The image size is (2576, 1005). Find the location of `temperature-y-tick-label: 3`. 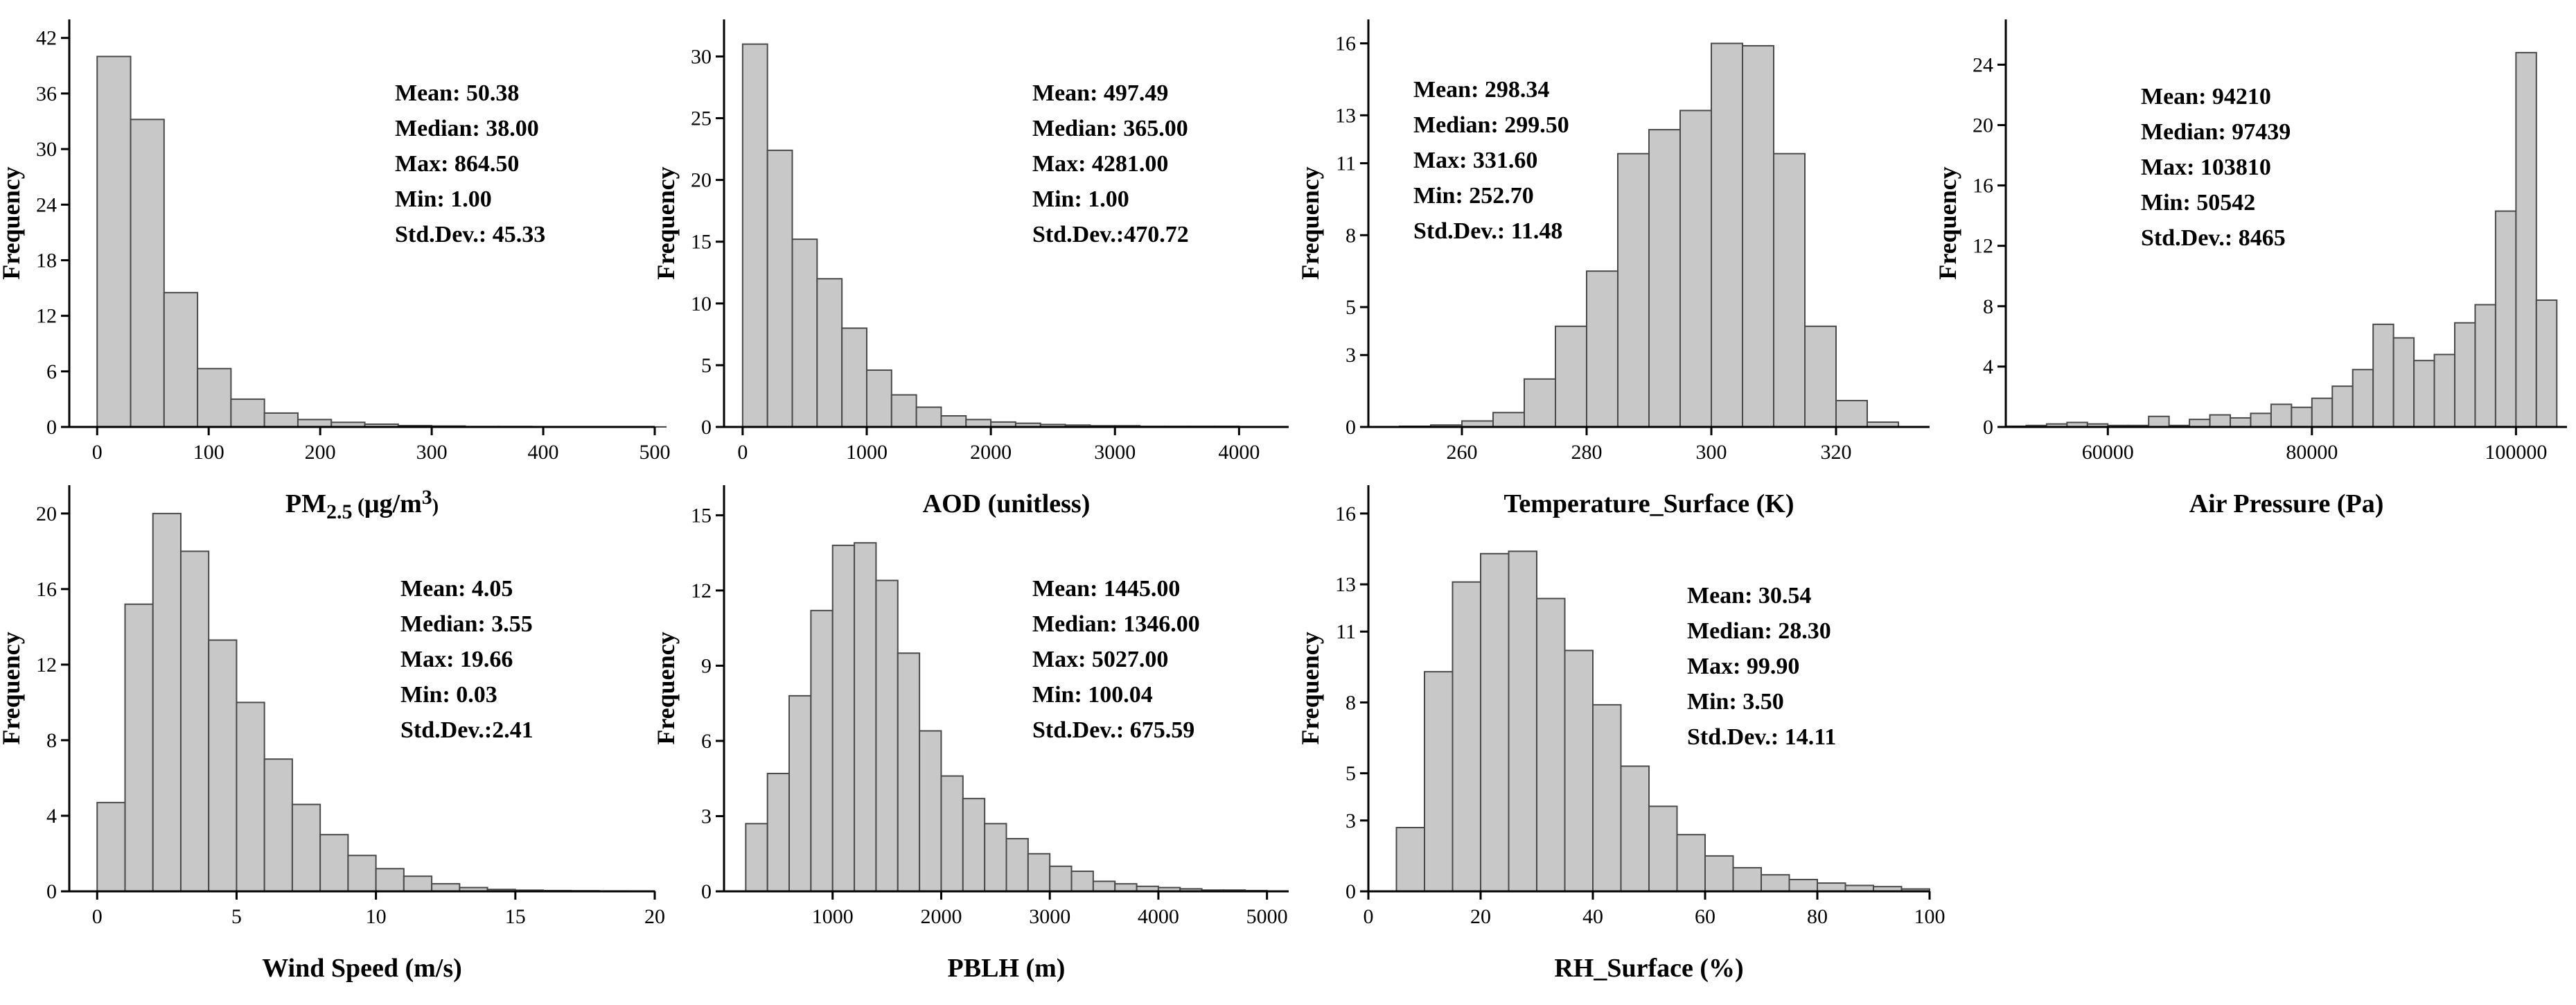

temperature-y-tick-label: 3 is located at coordinates (1351, 356).